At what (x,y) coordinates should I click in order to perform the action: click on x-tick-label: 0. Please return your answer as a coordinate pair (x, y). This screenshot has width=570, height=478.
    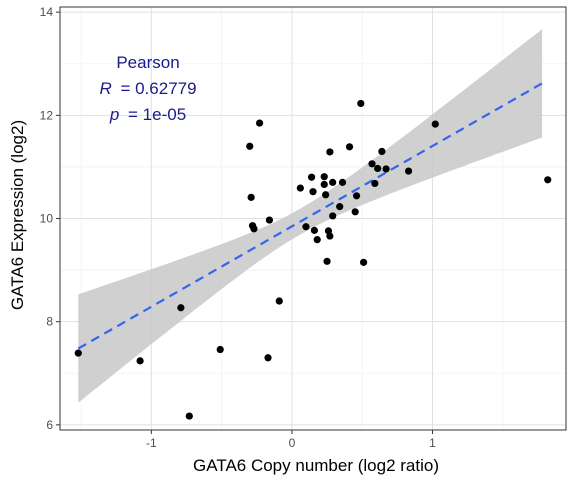
    Looking at the image, I should click on (292, 443).